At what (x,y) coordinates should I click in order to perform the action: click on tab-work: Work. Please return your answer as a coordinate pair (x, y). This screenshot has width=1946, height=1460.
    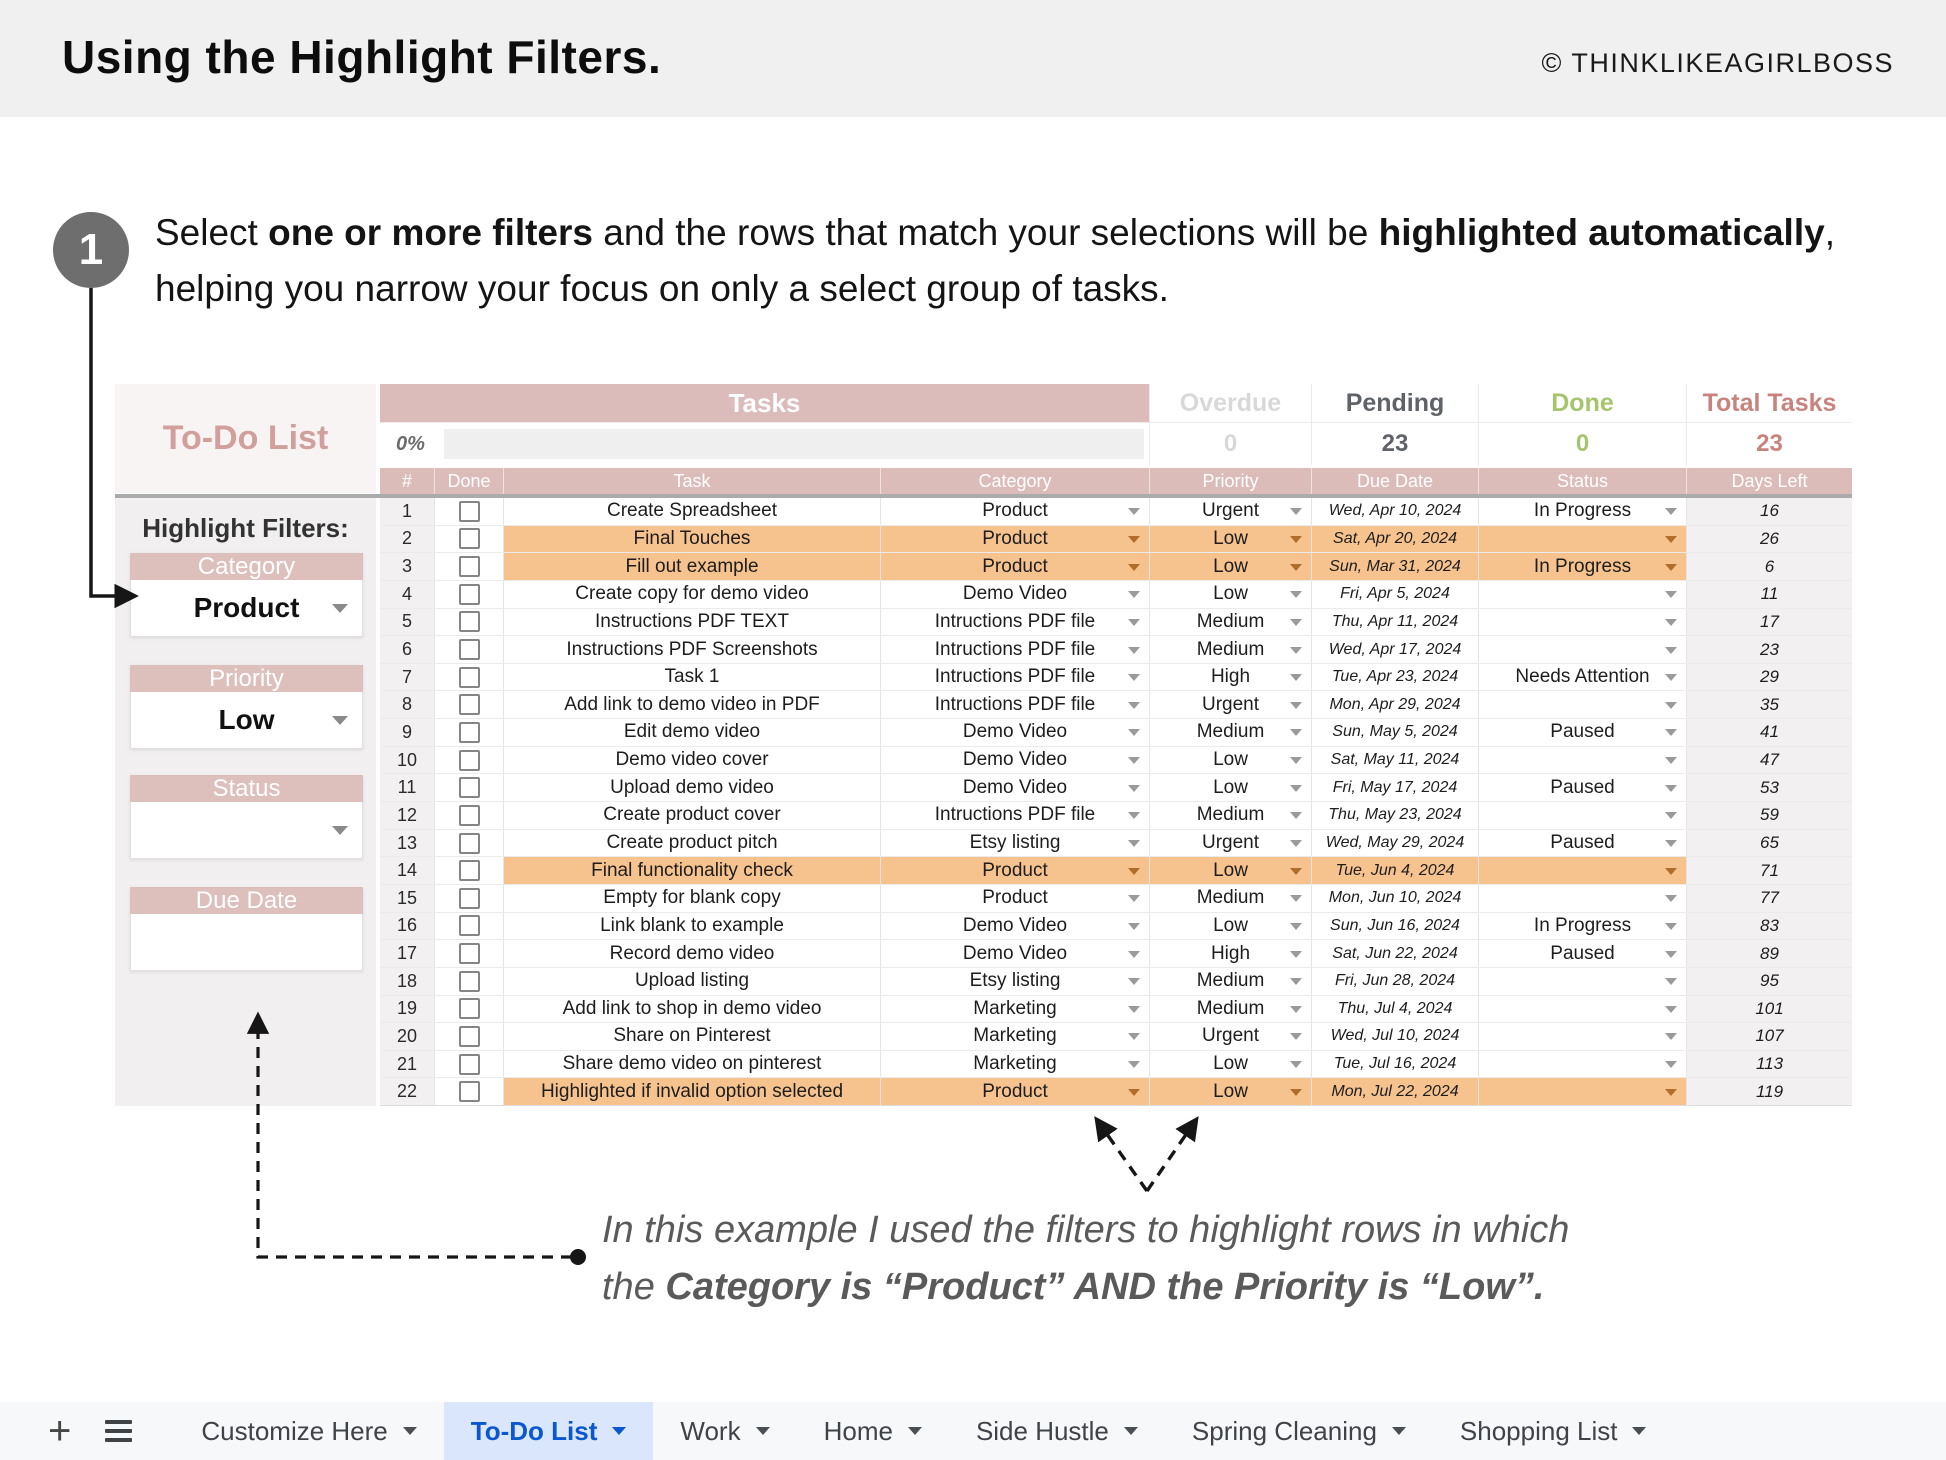
    Looking at the image, I should click on (724, 1431).